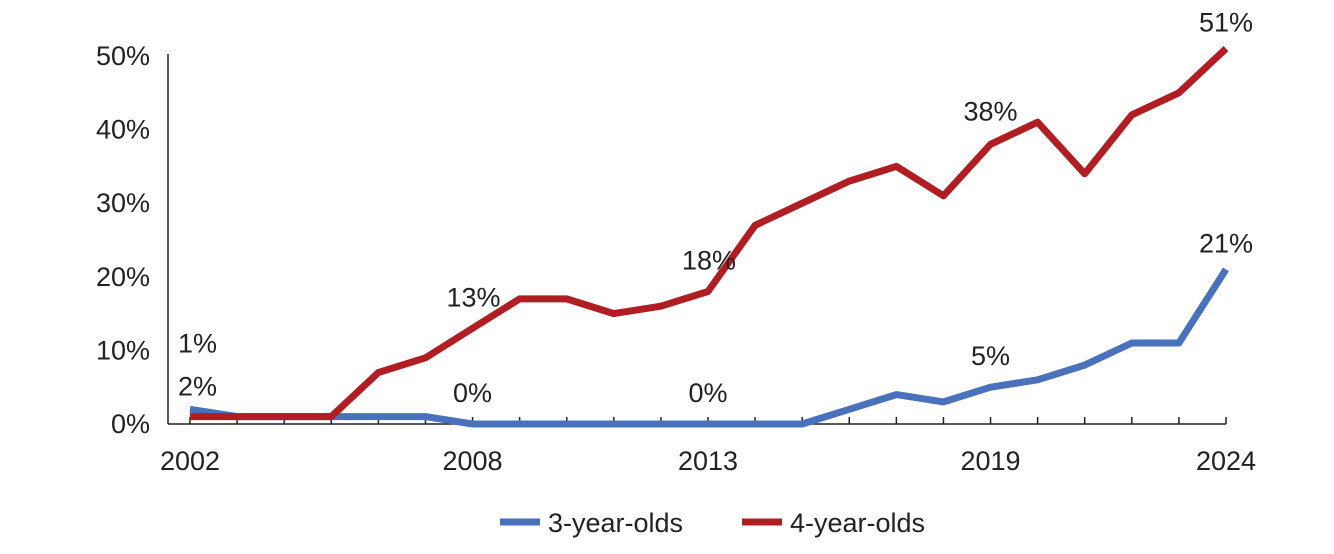 The width and height of the screenshot is (1334, 554). I want to click on data-label: 13%, so click(473, 297).